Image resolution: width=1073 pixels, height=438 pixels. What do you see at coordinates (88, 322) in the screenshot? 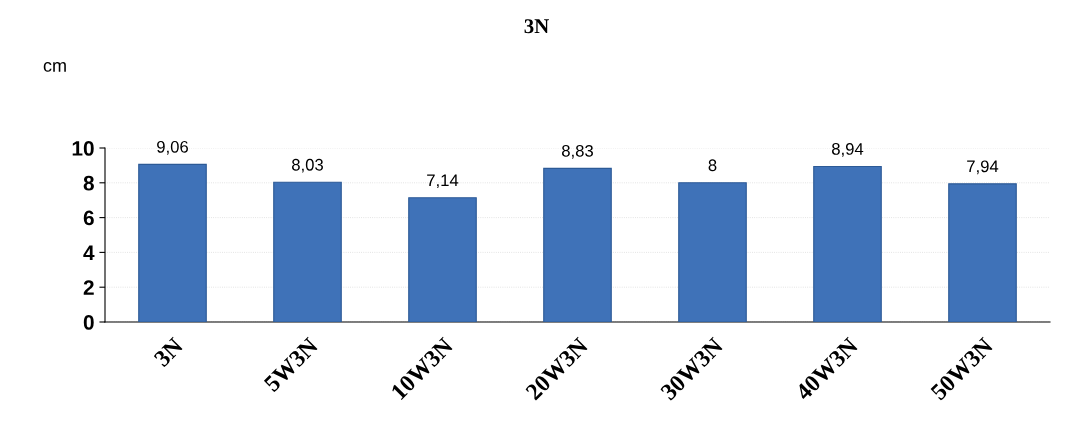
I see `y-tick-label: 0` at bounding box center [88, 322].